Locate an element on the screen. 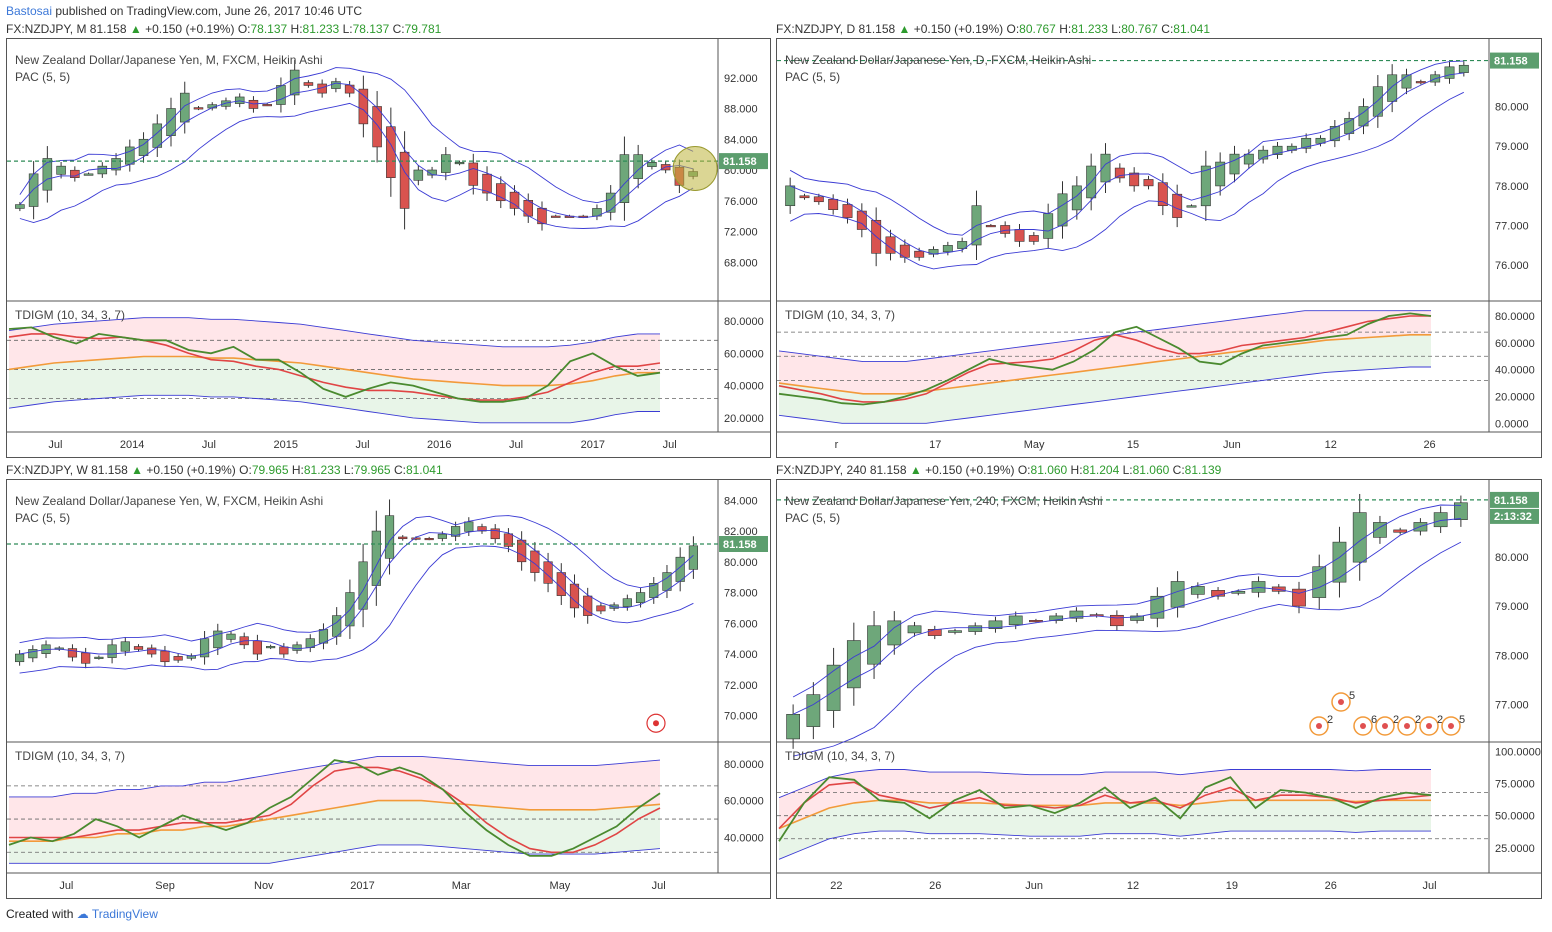 The height and width of the screenshot is (932, 1552). time-tick-label: 12 is located at coordinates (1331, 445).